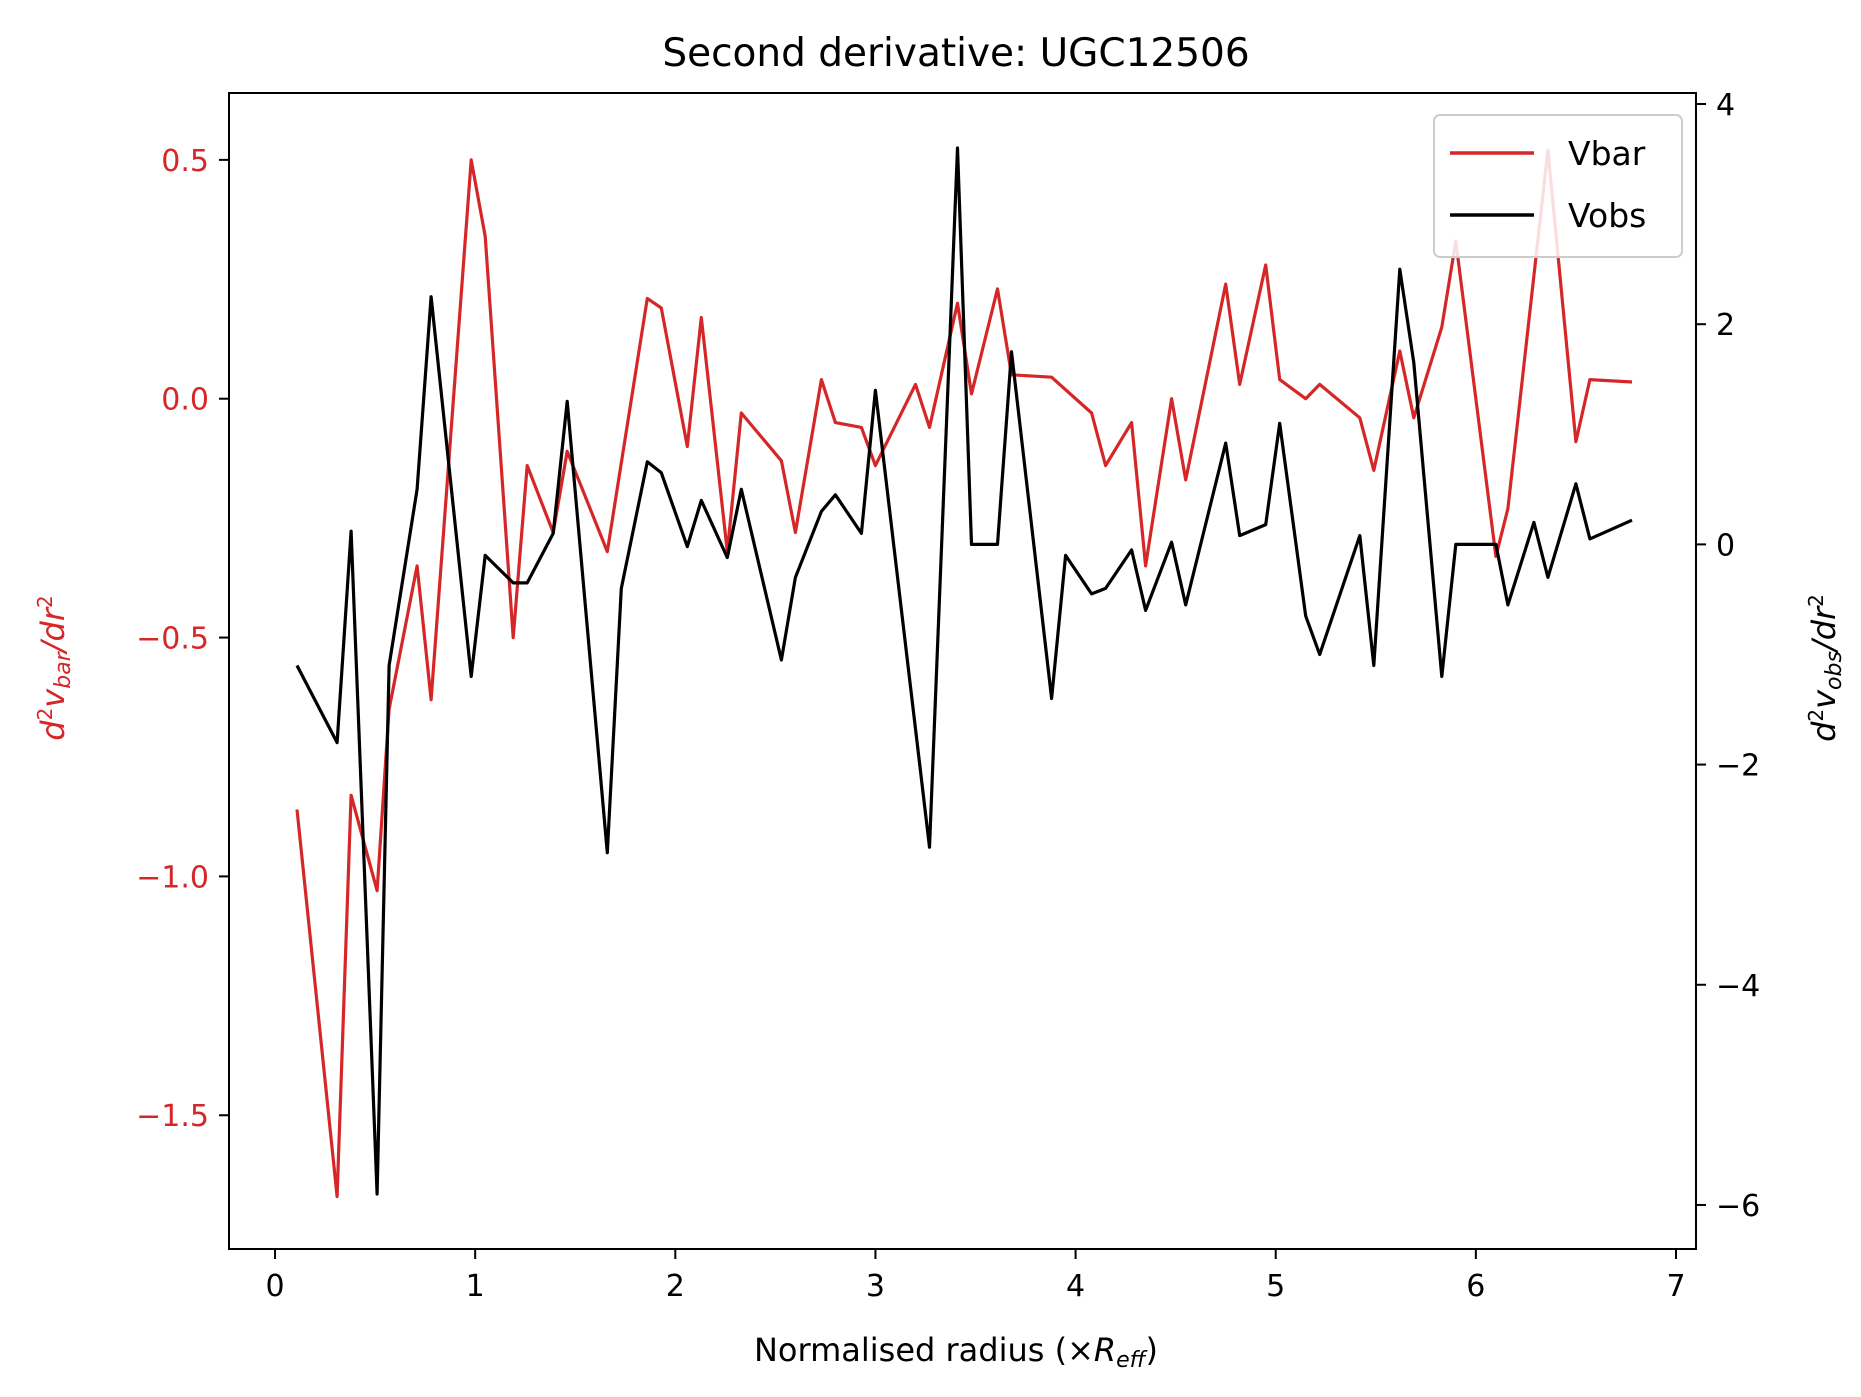 The width and height of the screenshot is (1861, 1397). What do you see at coordinates (1675, 1286) in the screenshot?
I see `x-tick-label: 7` at bounding box center [1675, 1286].